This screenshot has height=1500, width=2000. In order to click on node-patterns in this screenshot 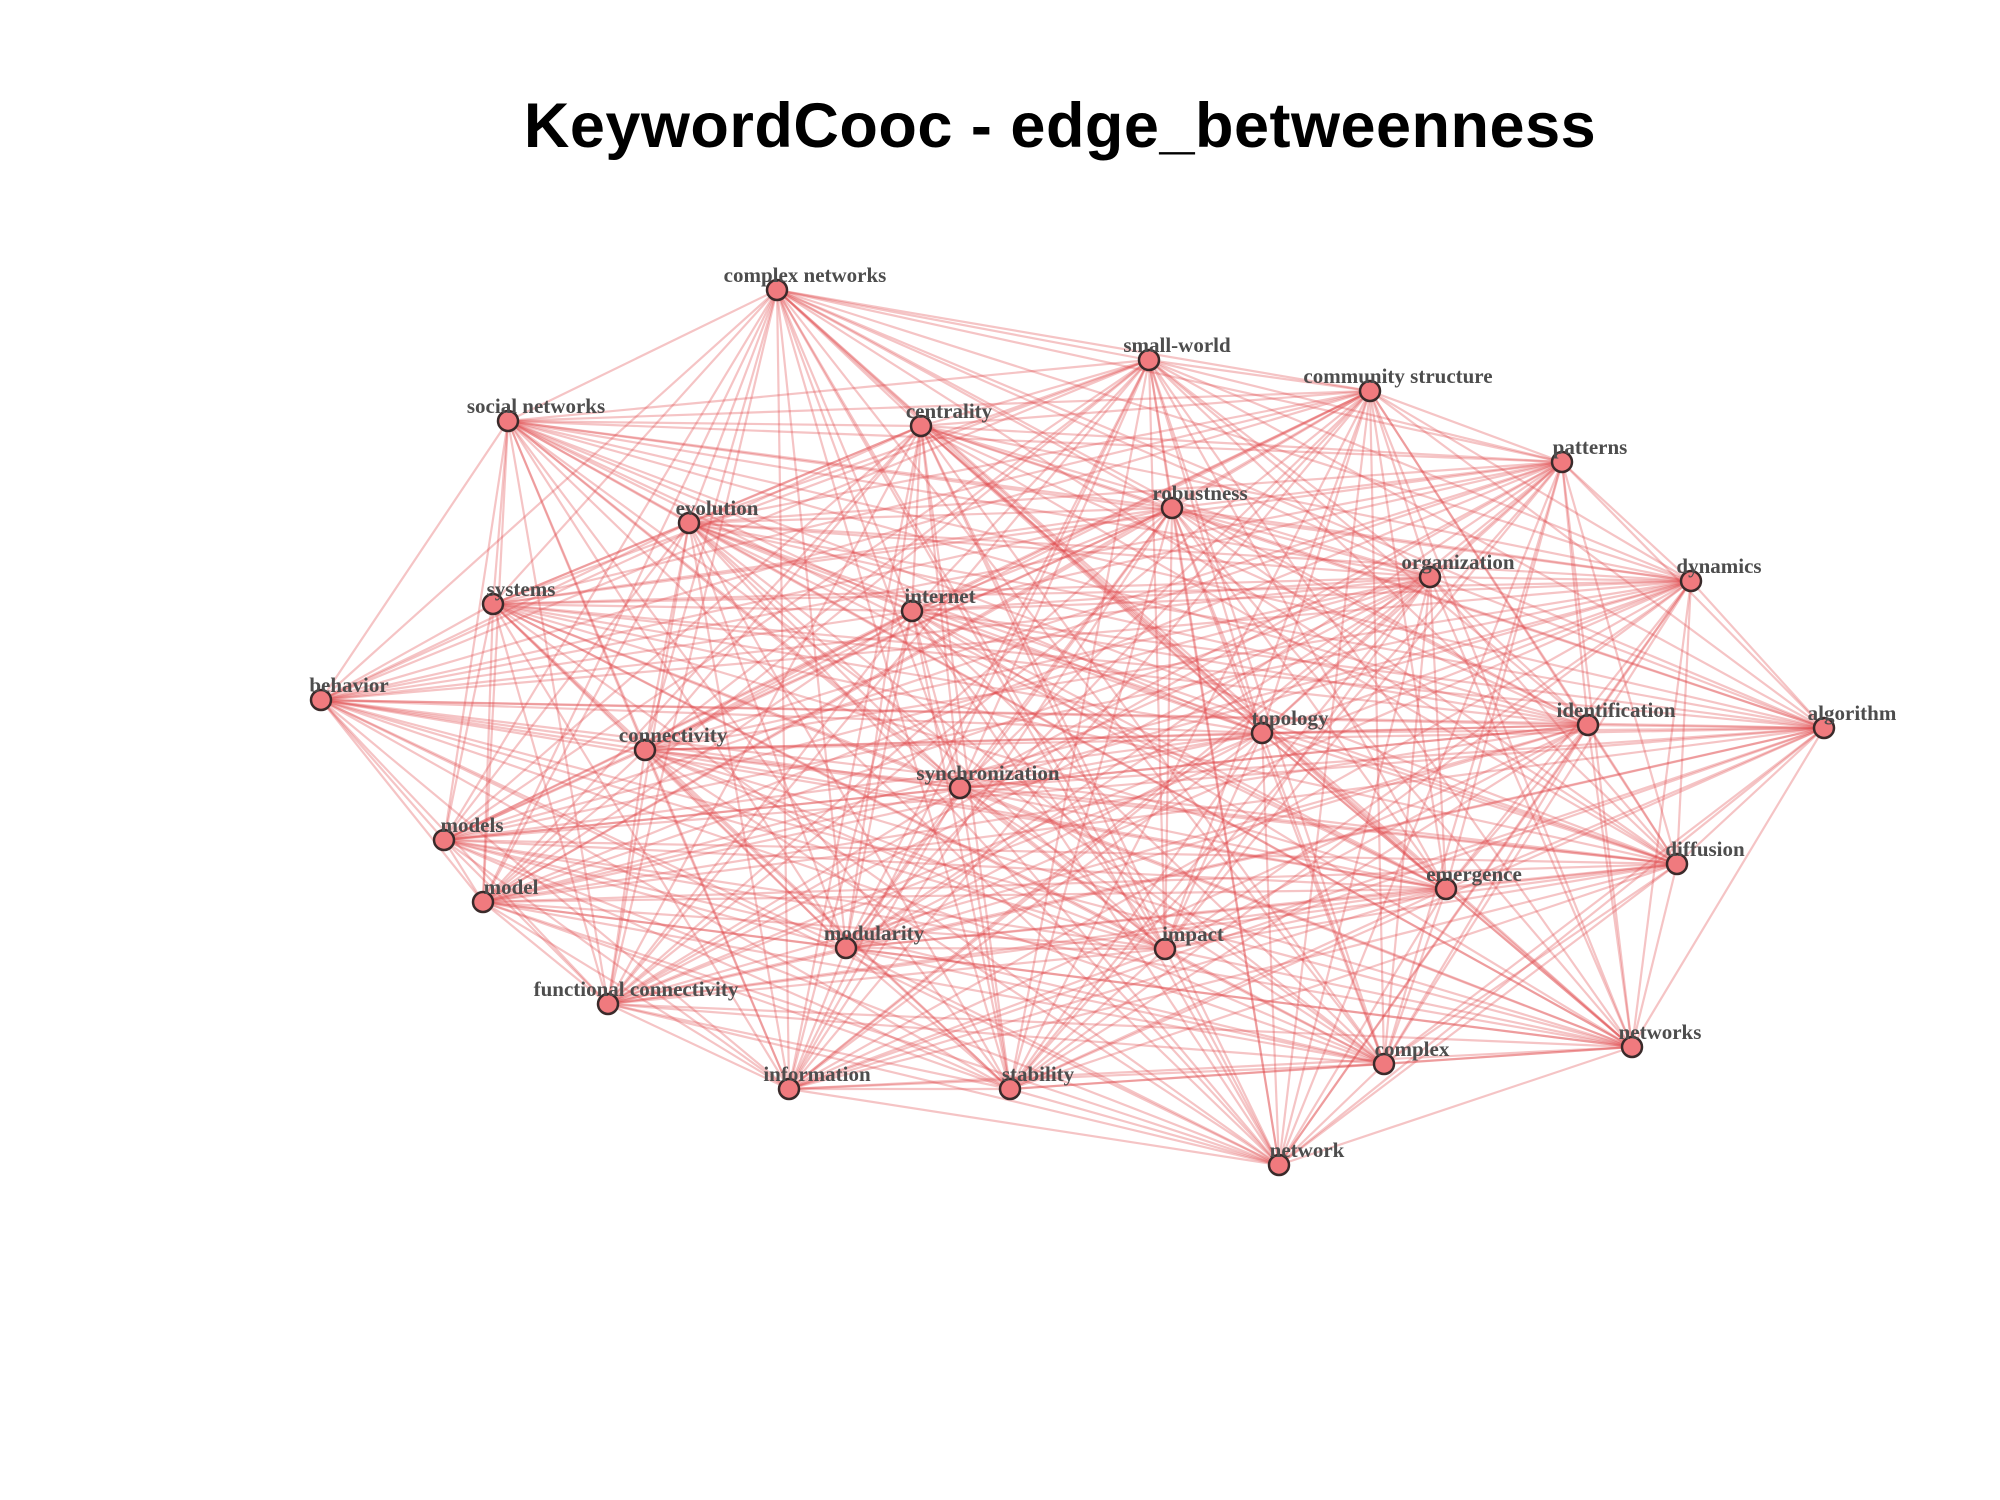, I will do `click(1562, 462)`.